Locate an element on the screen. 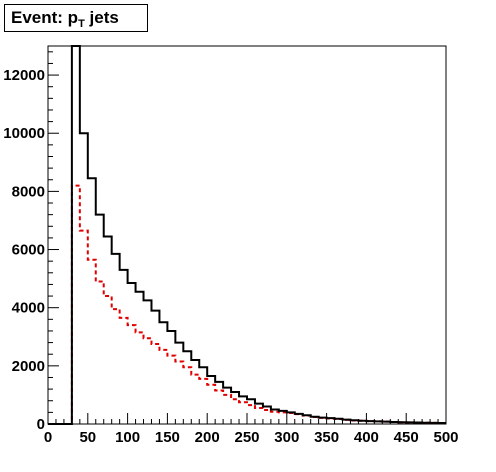 The image size is (496, 472). x-tick-label: 500 is located at coordinates (445, 437).